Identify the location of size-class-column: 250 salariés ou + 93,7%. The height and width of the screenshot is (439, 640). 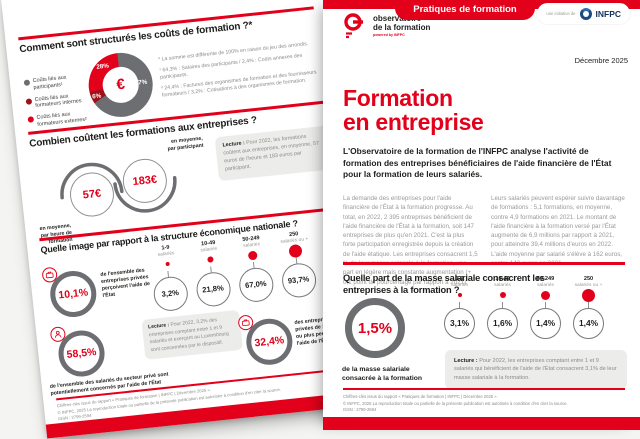
(297, 264).